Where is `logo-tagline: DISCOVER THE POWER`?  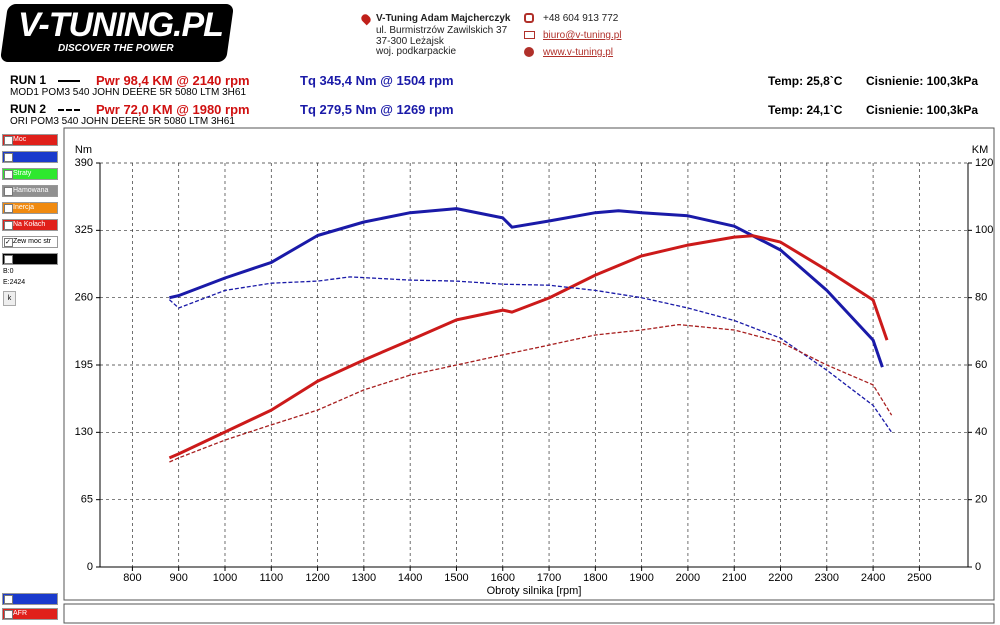
logo-tagline: DISCOVER THE POWER is located at coordinates (116, 48).